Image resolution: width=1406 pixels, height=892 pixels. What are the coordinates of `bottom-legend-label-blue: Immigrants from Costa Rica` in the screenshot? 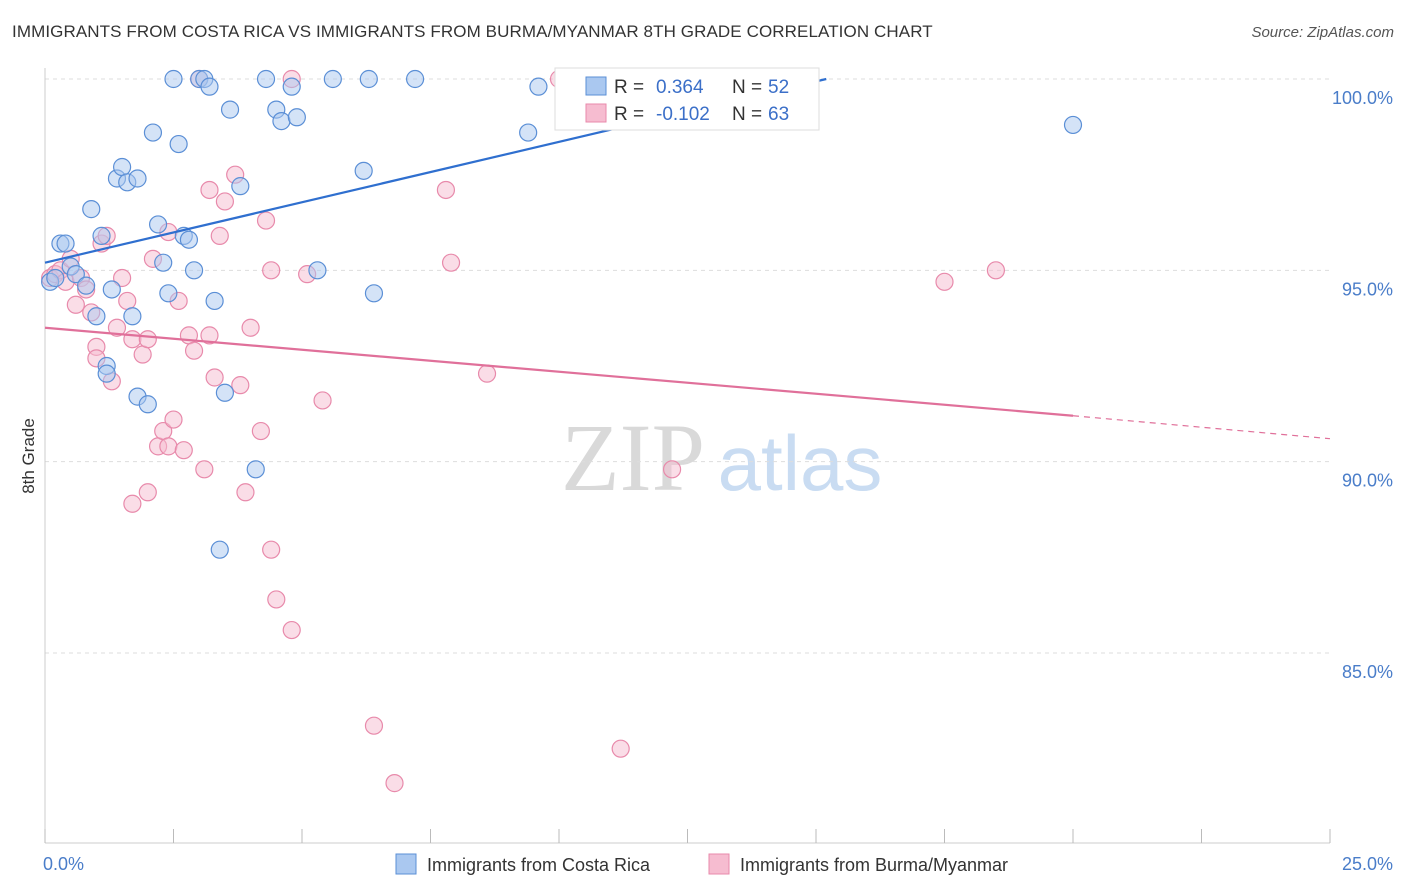 It's located at (539, 865).